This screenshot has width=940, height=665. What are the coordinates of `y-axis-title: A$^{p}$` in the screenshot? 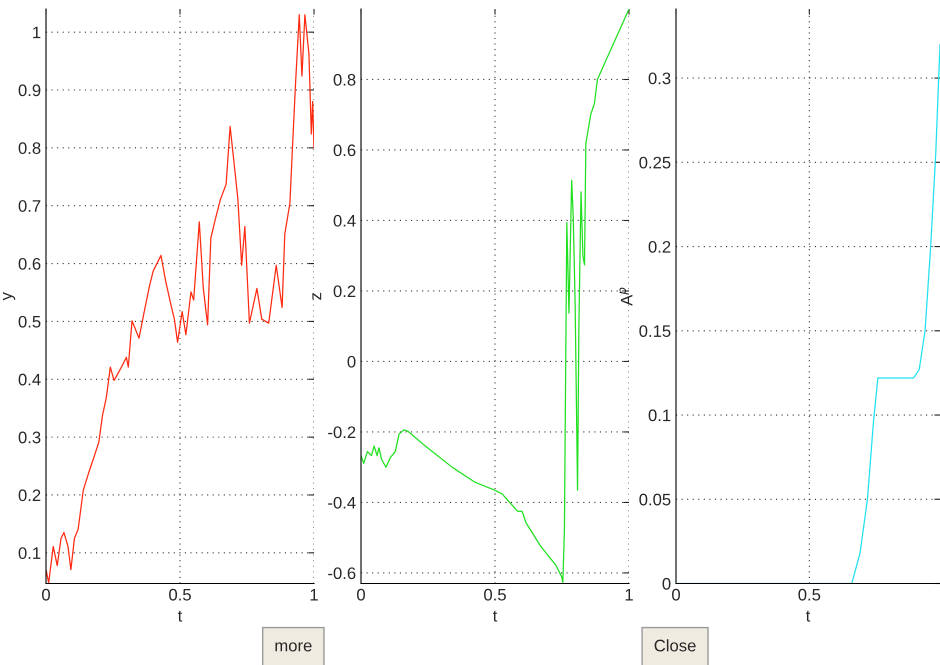 It's located at (625, 297).